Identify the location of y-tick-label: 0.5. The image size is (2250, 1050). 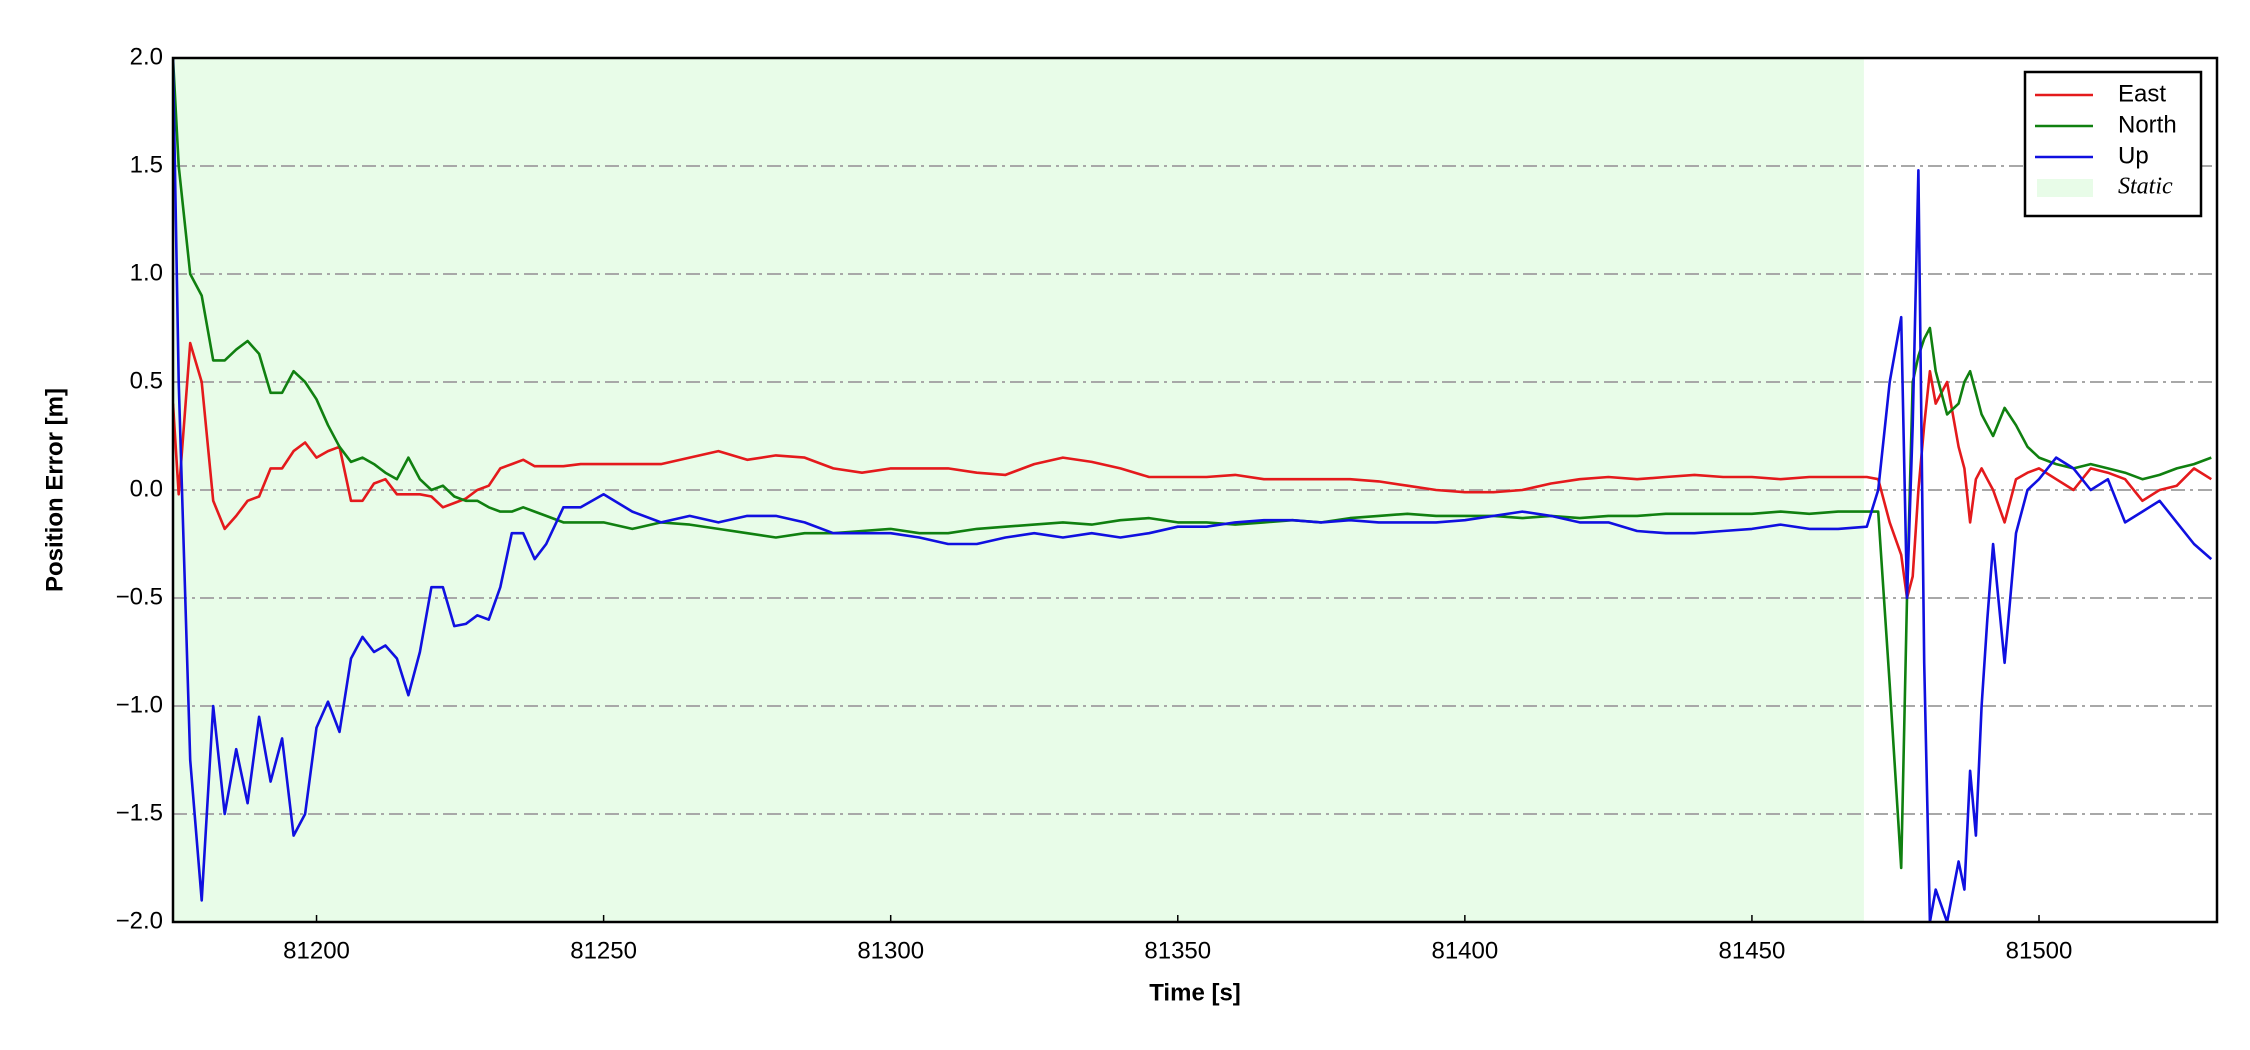
(146, 380).